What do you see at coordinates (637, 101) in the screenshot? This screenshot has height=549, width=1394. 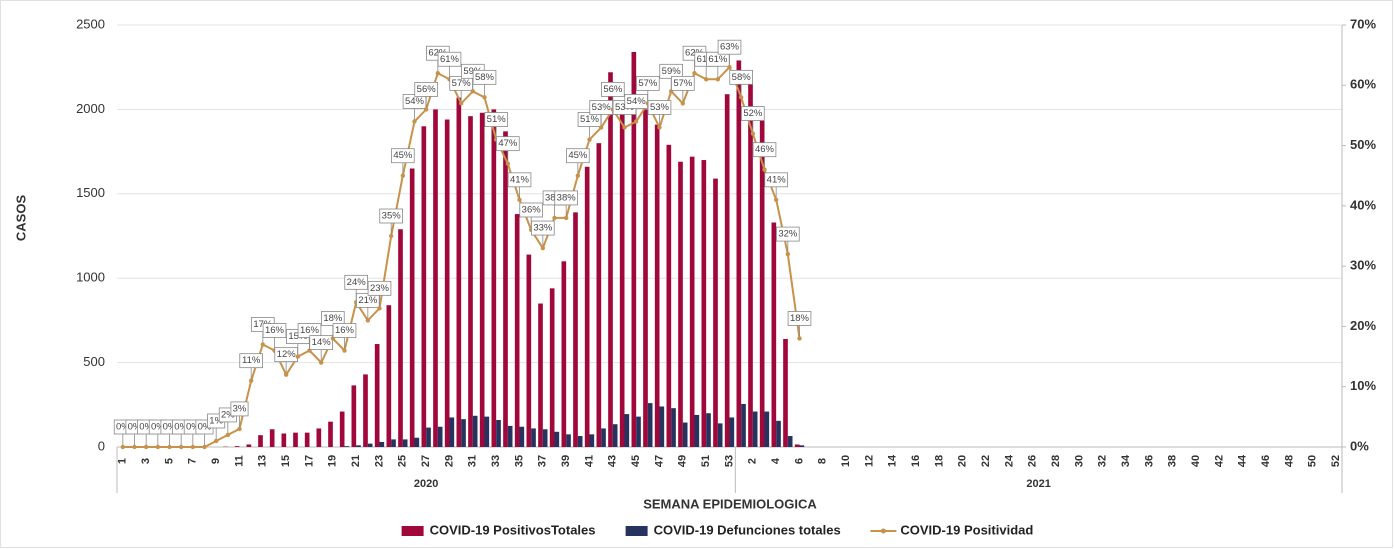 I see `data-label: 54%` at bounding box center [637, 101].